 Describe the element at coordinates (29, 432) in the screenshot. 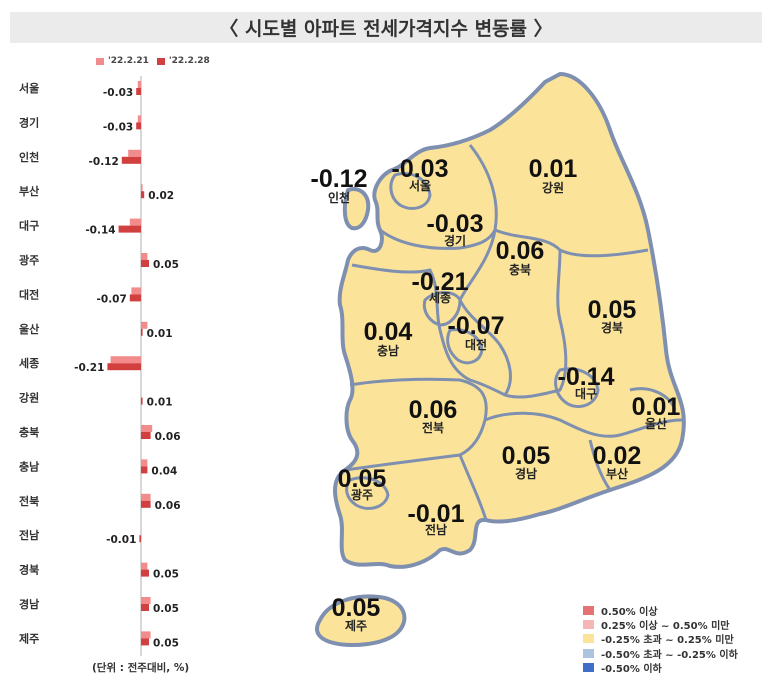

I see `category-label: 충북` at that location.